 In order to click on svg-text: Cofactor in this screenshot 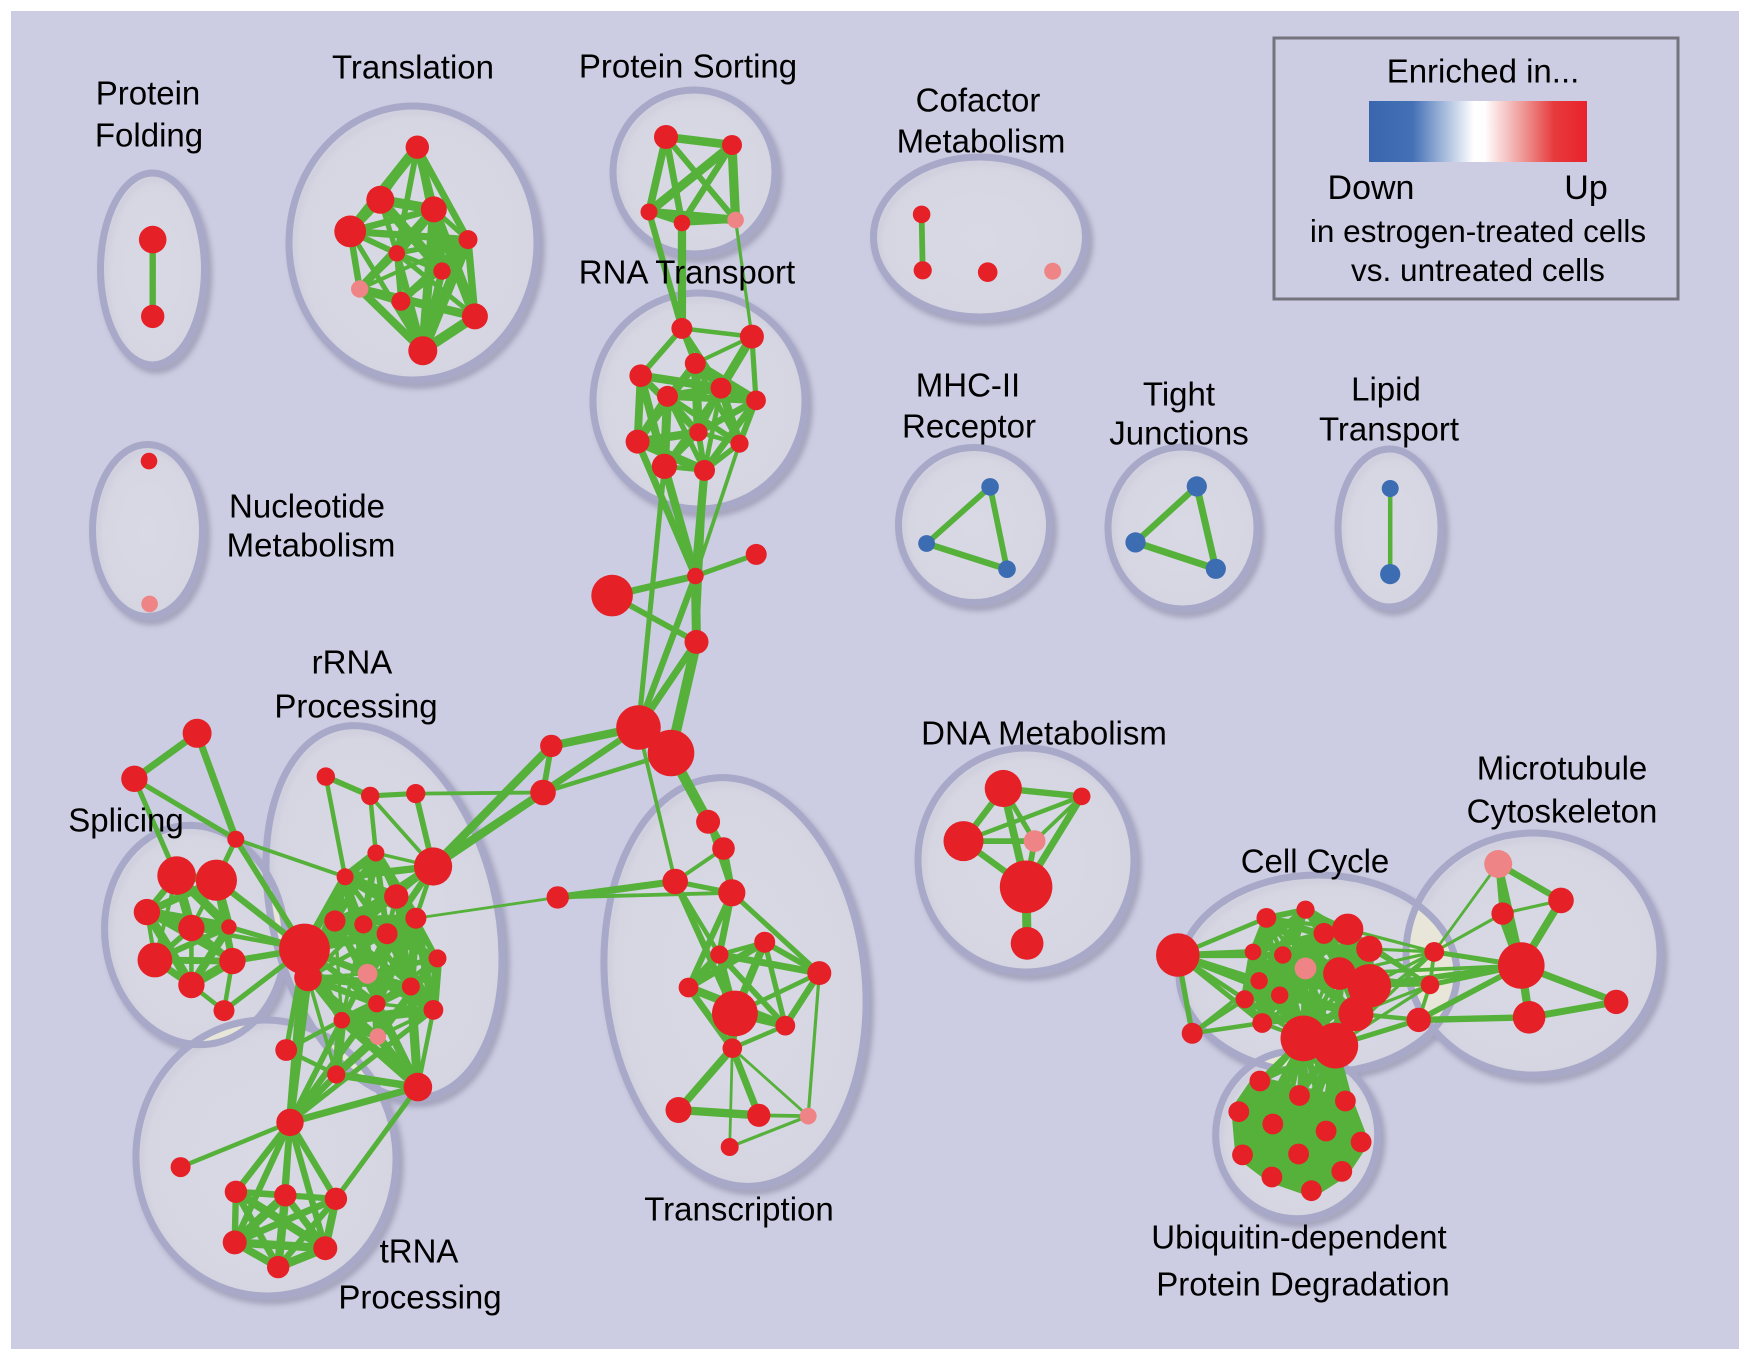, I will do `click(978, 100)`.